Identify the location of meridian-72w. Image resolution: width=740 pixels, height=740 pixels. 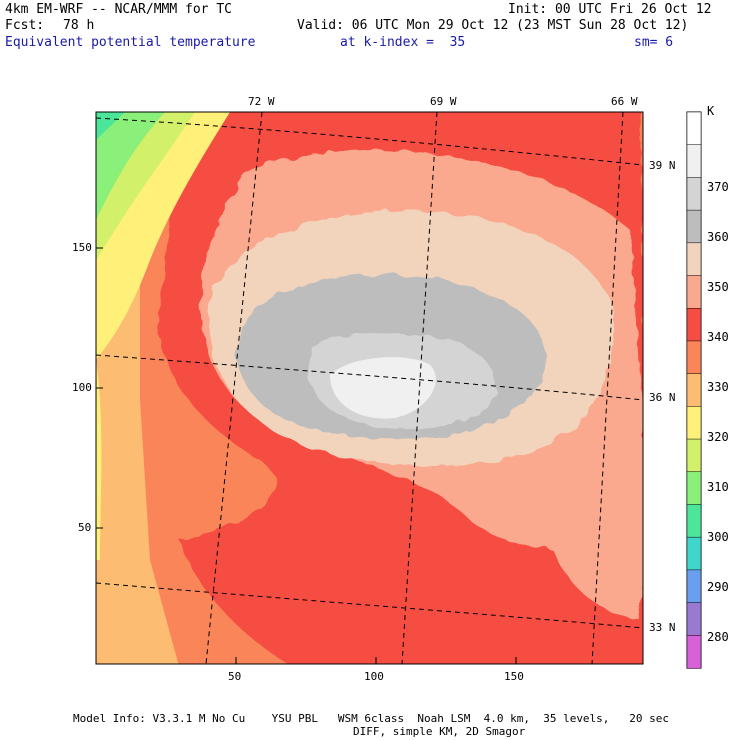
(234, 388).